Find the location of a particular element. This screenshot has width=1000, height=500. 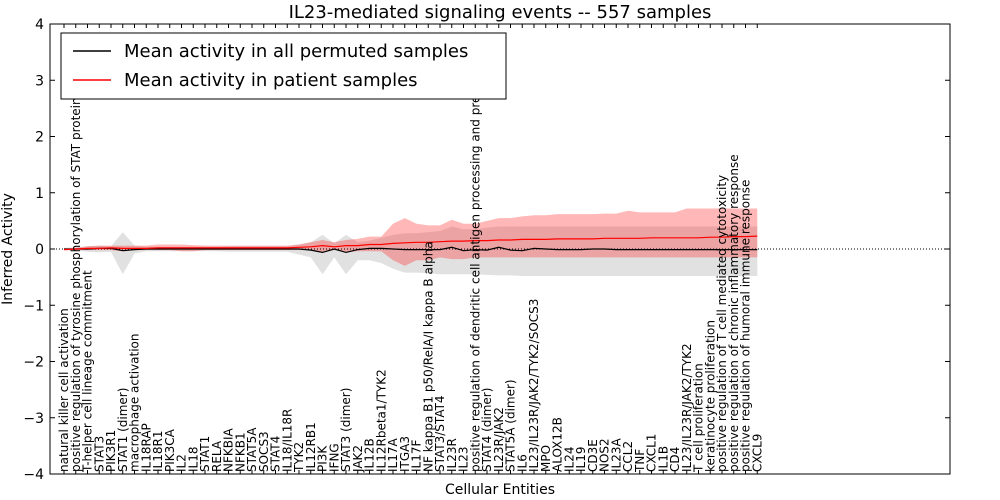

x-tick-label: IL24 is located at coordinates (569, 460).